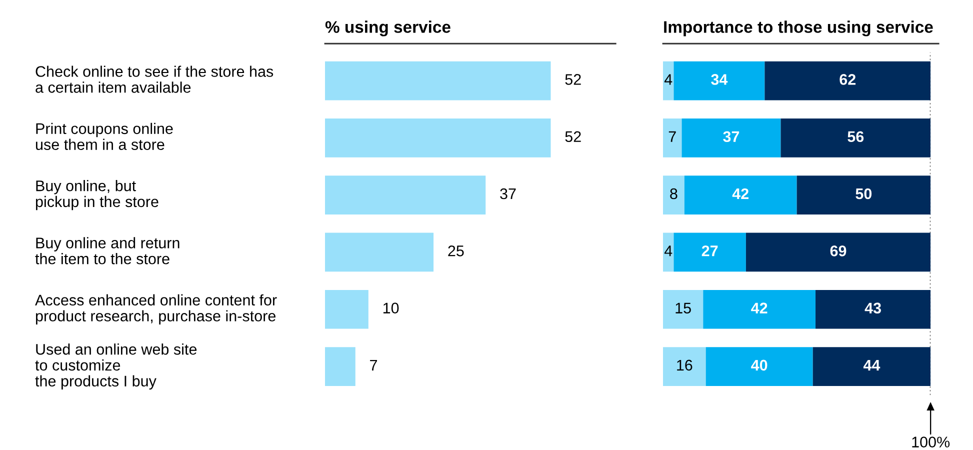 The height and width of the screenshot is (450, 973). I want to click on data-label: 56, so click(856, 136).